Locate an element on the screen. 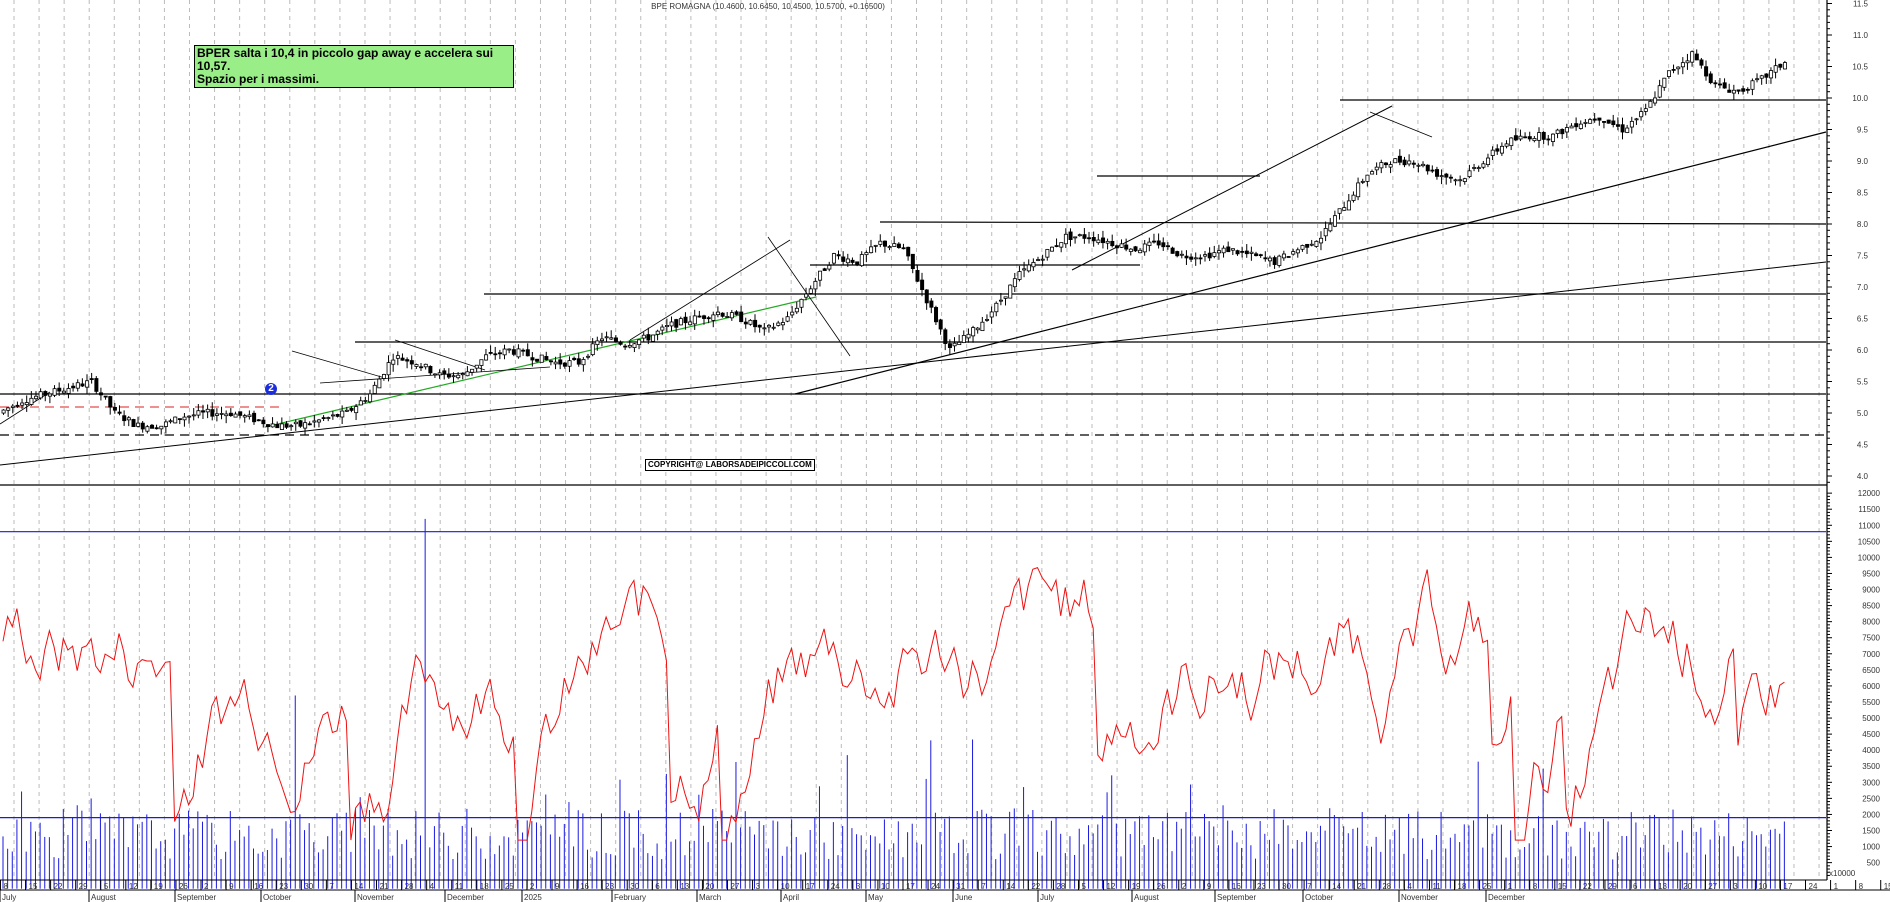  svg-text: 10500 is located at coordinates (1869, 541).